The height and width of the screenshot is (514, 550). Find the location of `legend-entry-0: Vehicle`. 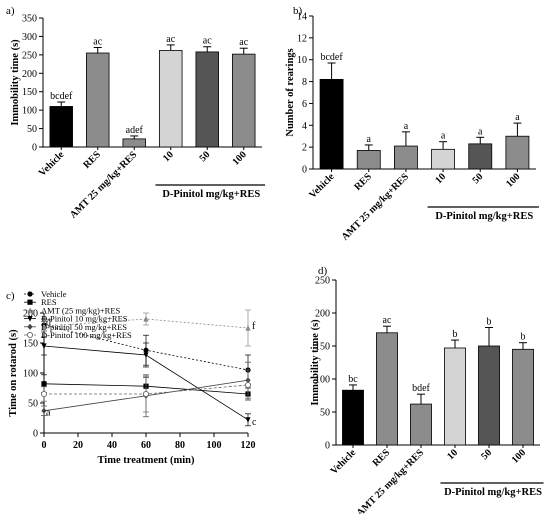

legend-entry-0: Vehicle is located at coordinates (54, 294).